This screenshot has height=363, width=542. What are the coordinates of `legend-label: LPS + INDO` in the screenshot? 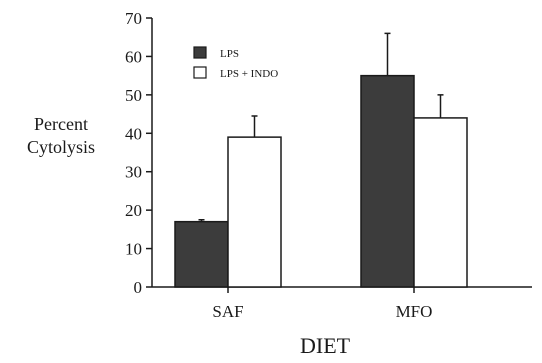 It's located at (249, 74).